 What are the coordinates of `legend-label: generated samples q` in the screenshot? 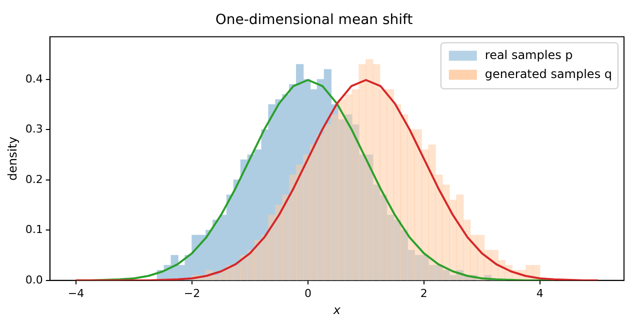 It's located at (548, 73).